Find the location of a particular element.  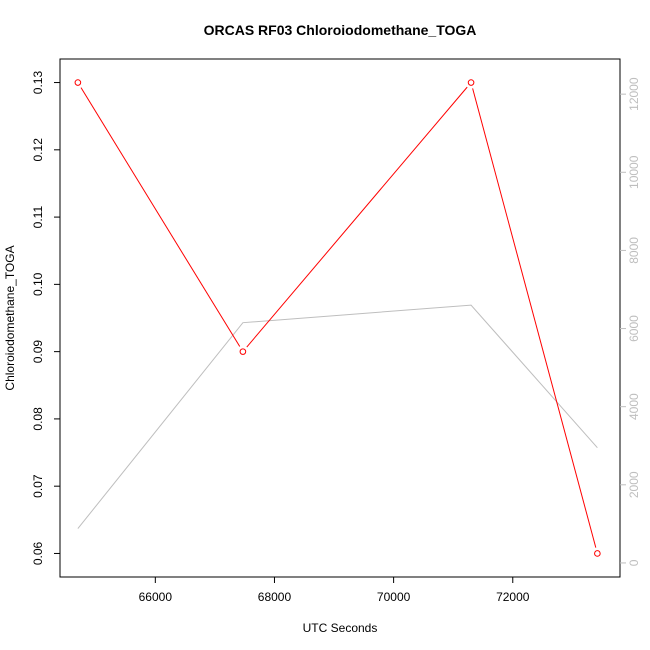

y-axis-label: Chloroiodomethane_TOGA is located at coordinates (10, 317).